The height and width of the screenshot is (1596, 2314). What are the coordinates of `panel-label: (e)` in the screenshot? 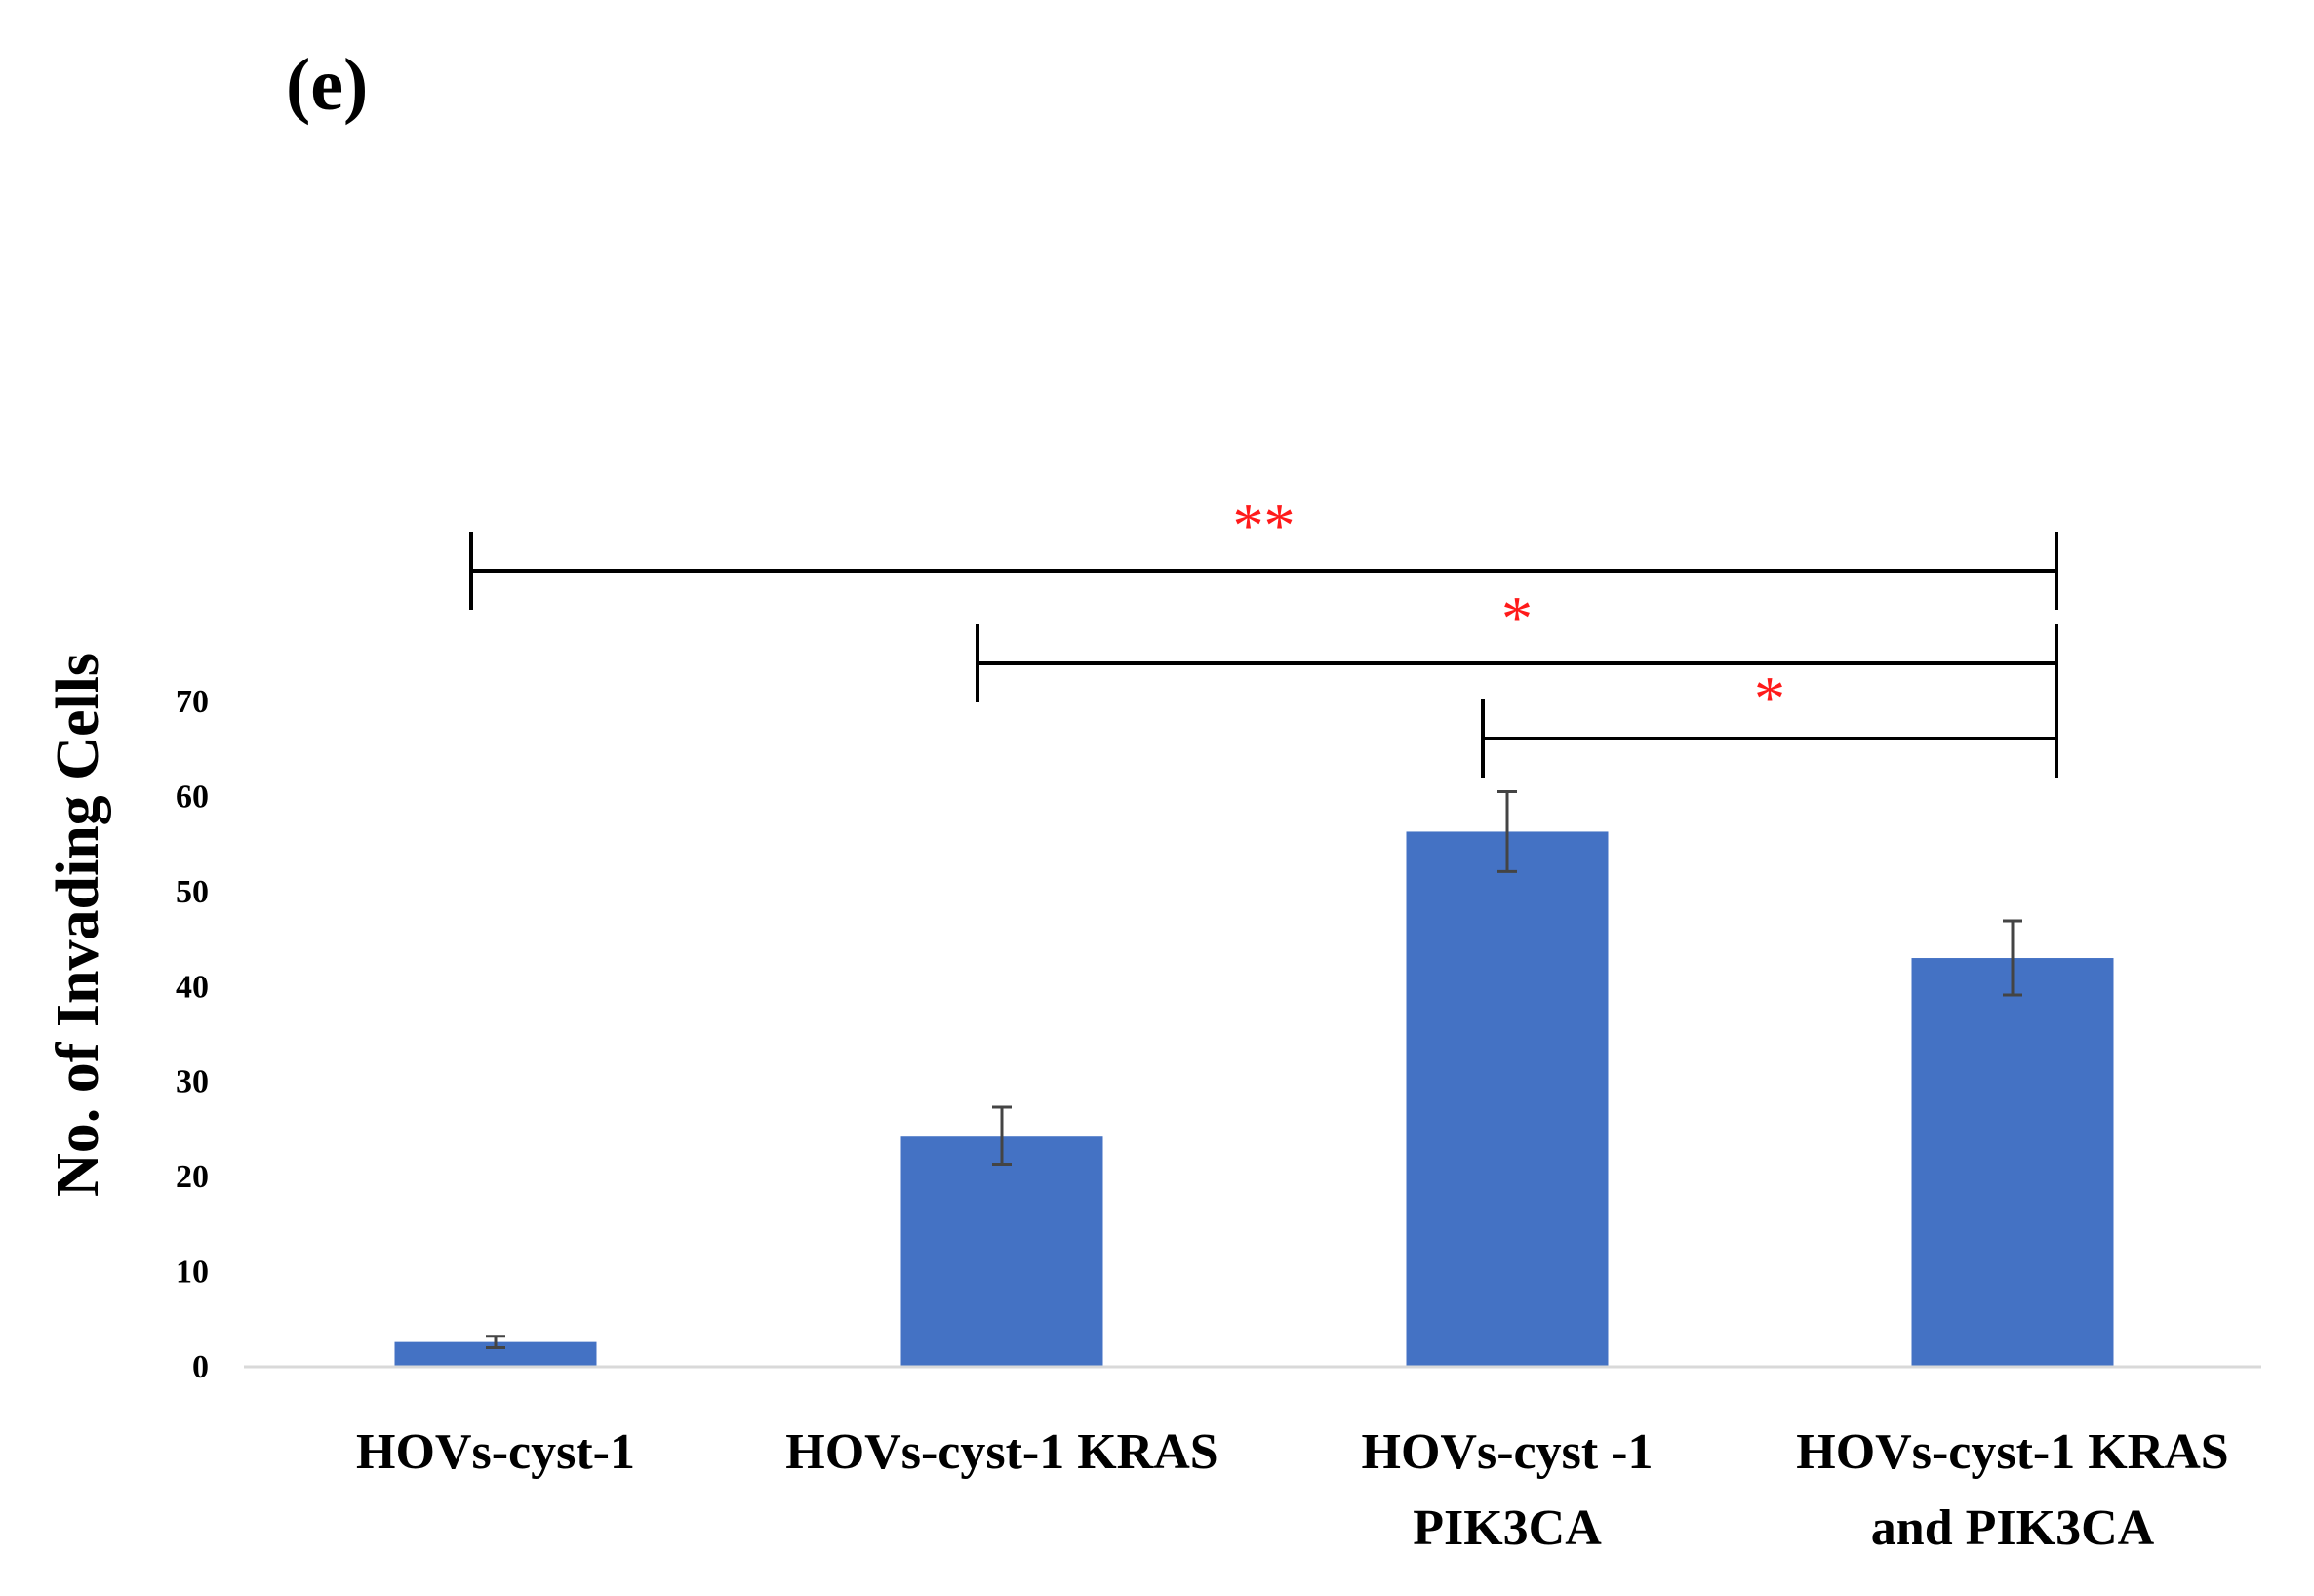 It's located at (327, 85).